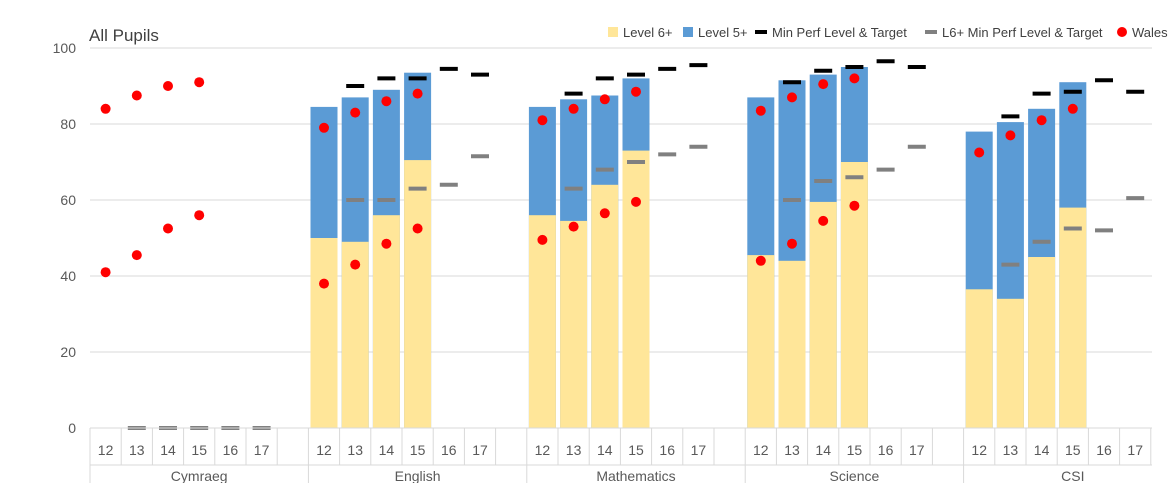 This screenshot has height=483, width=1168. I want to click on x-category-label: CSI, so click(1072, 475).